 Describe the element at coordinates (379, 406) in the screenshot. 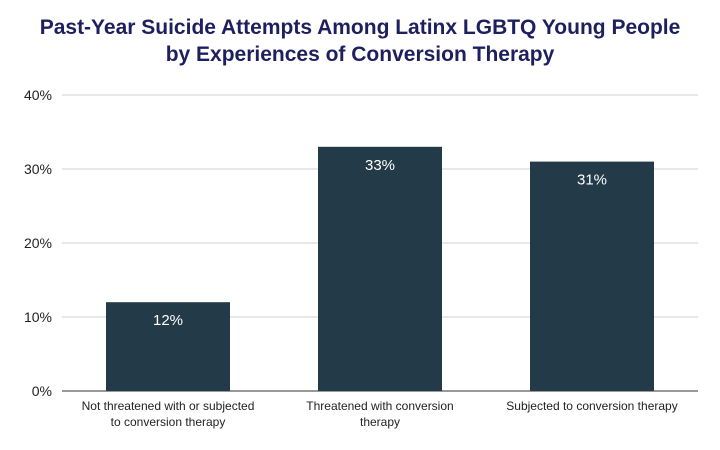

I see `x-tick-label: Threatened with conversion` at that location.